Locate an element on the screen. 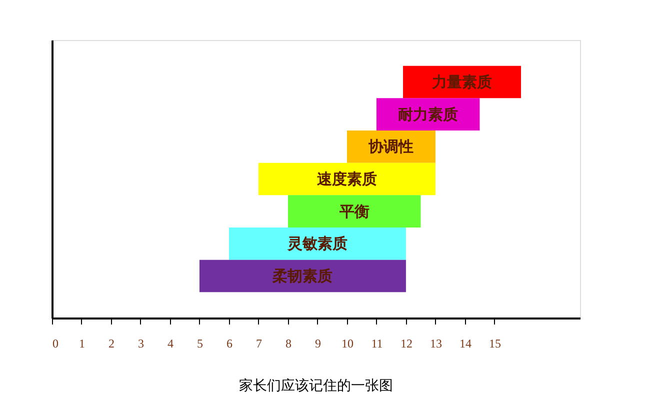  x-tick-label: 10 is located at coordinates (347, 343).